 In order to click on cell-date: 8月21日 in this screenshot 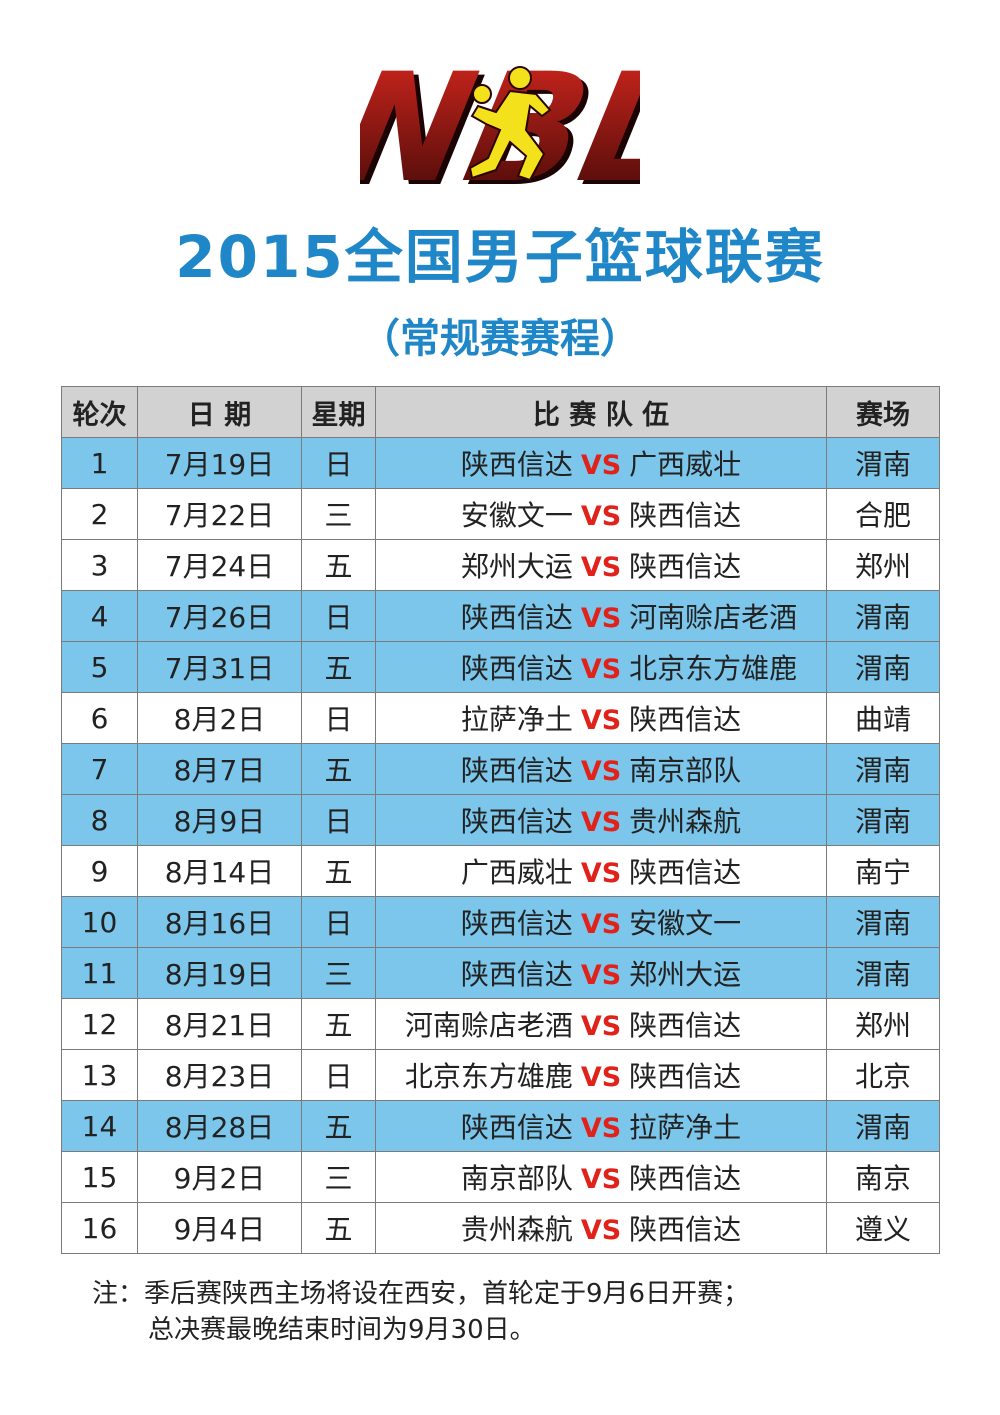, I will do `click(219, 1024)`.